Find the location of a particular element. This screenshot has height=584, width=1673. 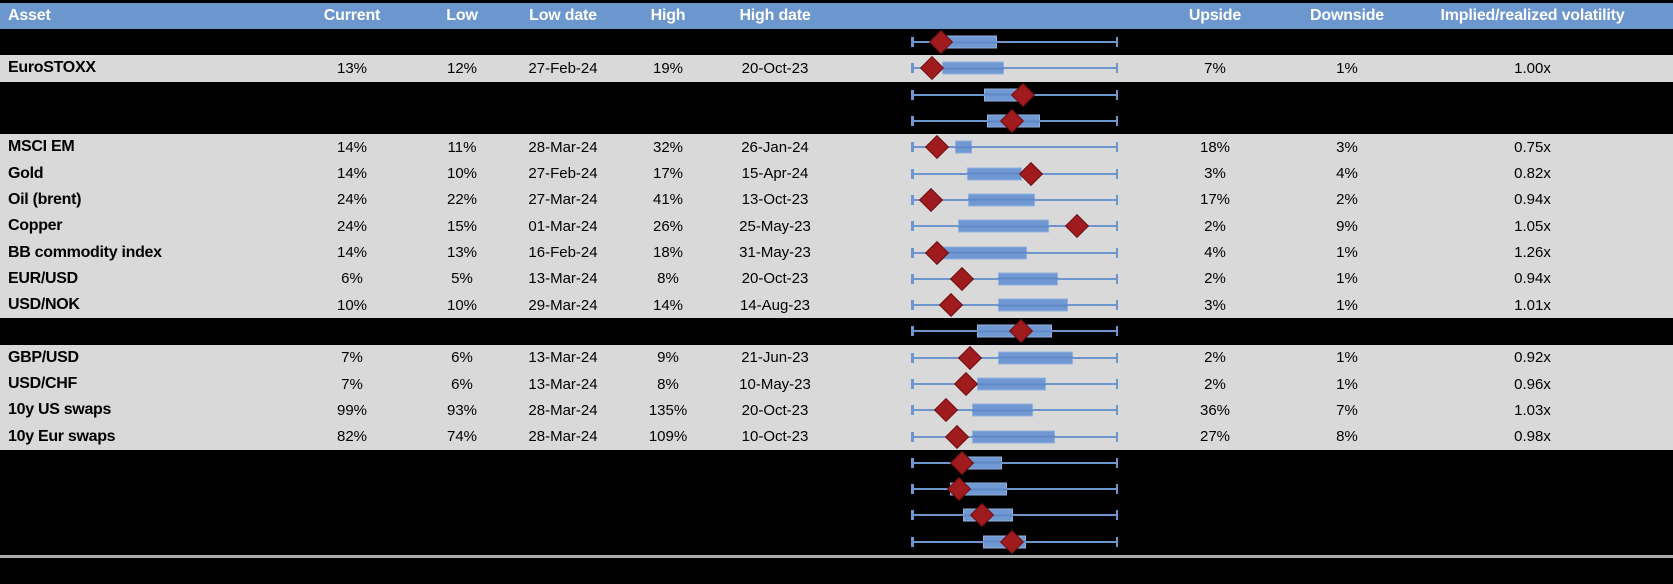

column-header-asset: Asset is located at coordinates (29, 15).